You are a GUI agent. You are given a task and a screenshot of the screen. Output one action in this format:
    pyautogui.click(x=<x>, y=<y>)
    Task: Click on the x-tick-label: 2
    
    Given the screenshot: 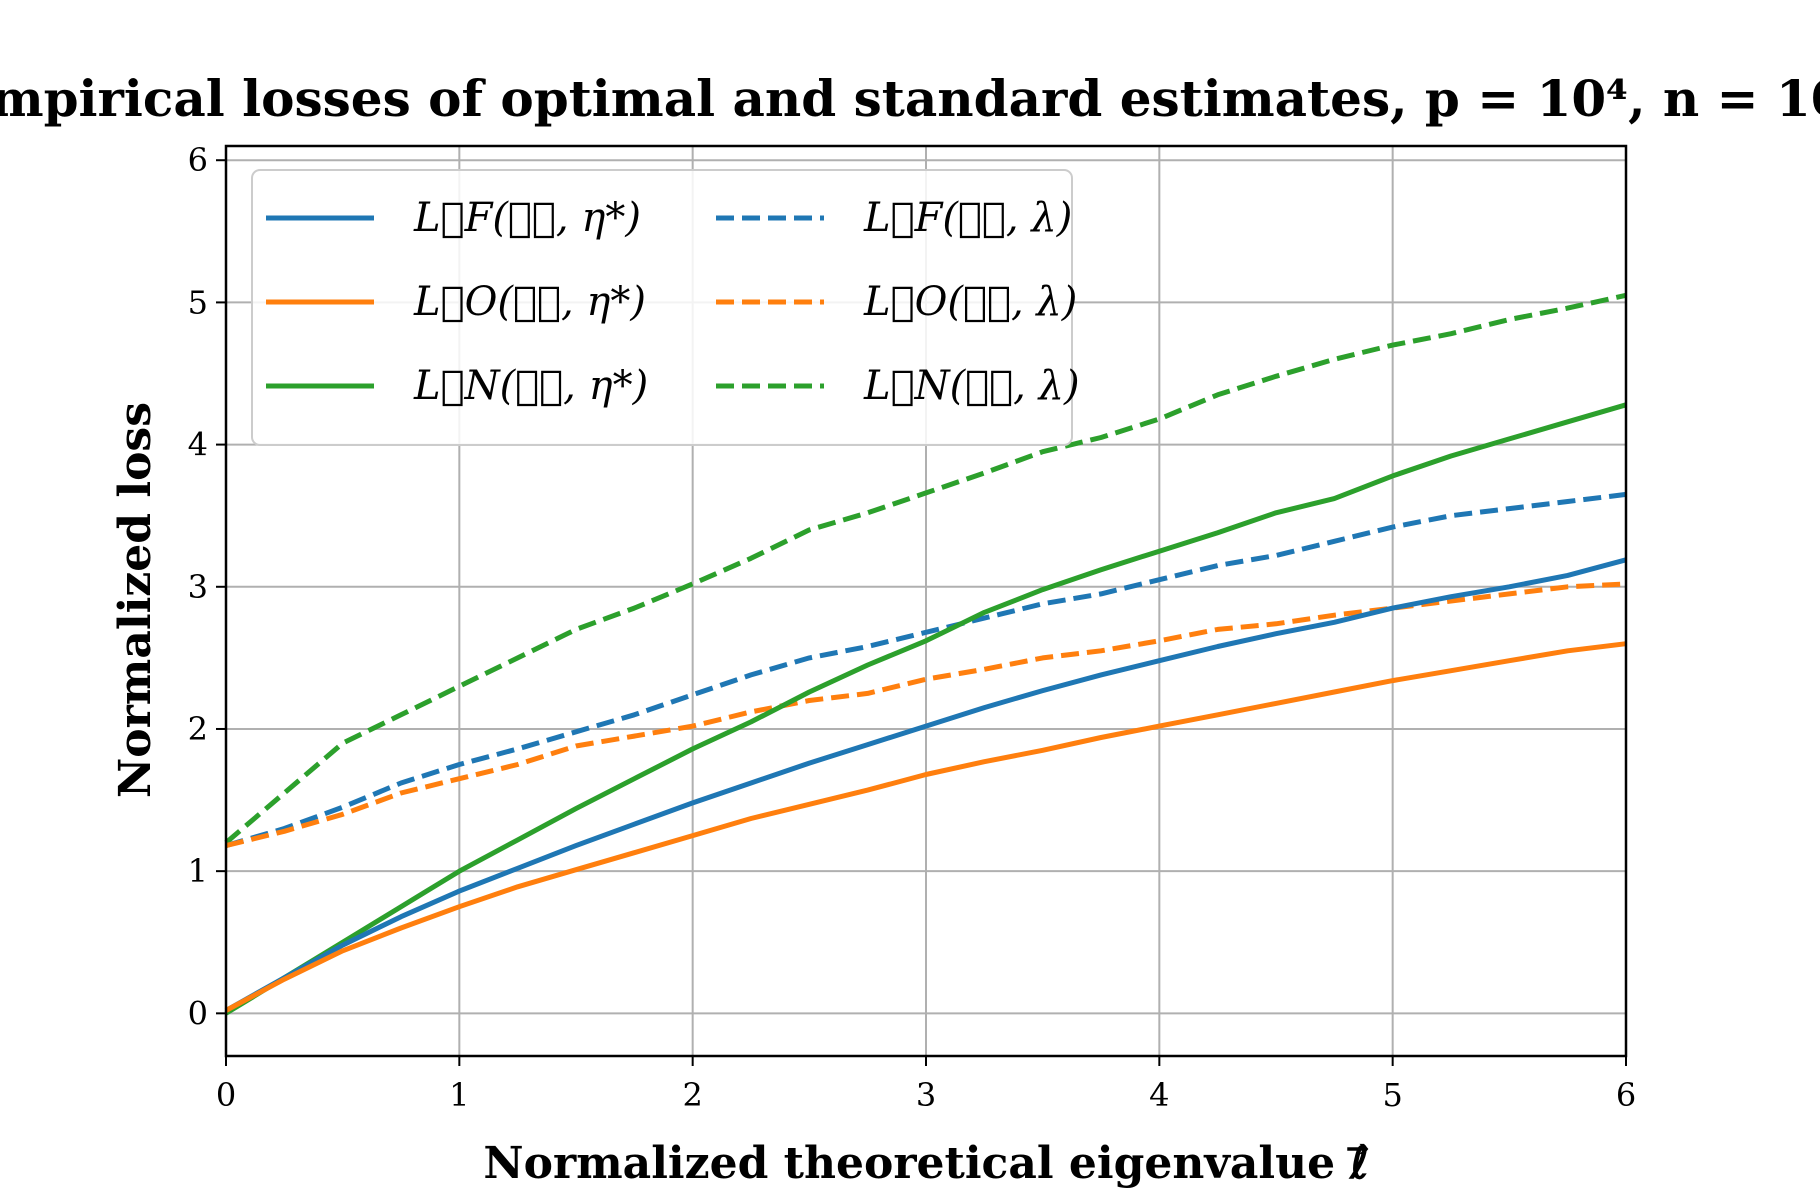 What is the action you would take?
    pyautogui.click(x=692, y=1095)
    